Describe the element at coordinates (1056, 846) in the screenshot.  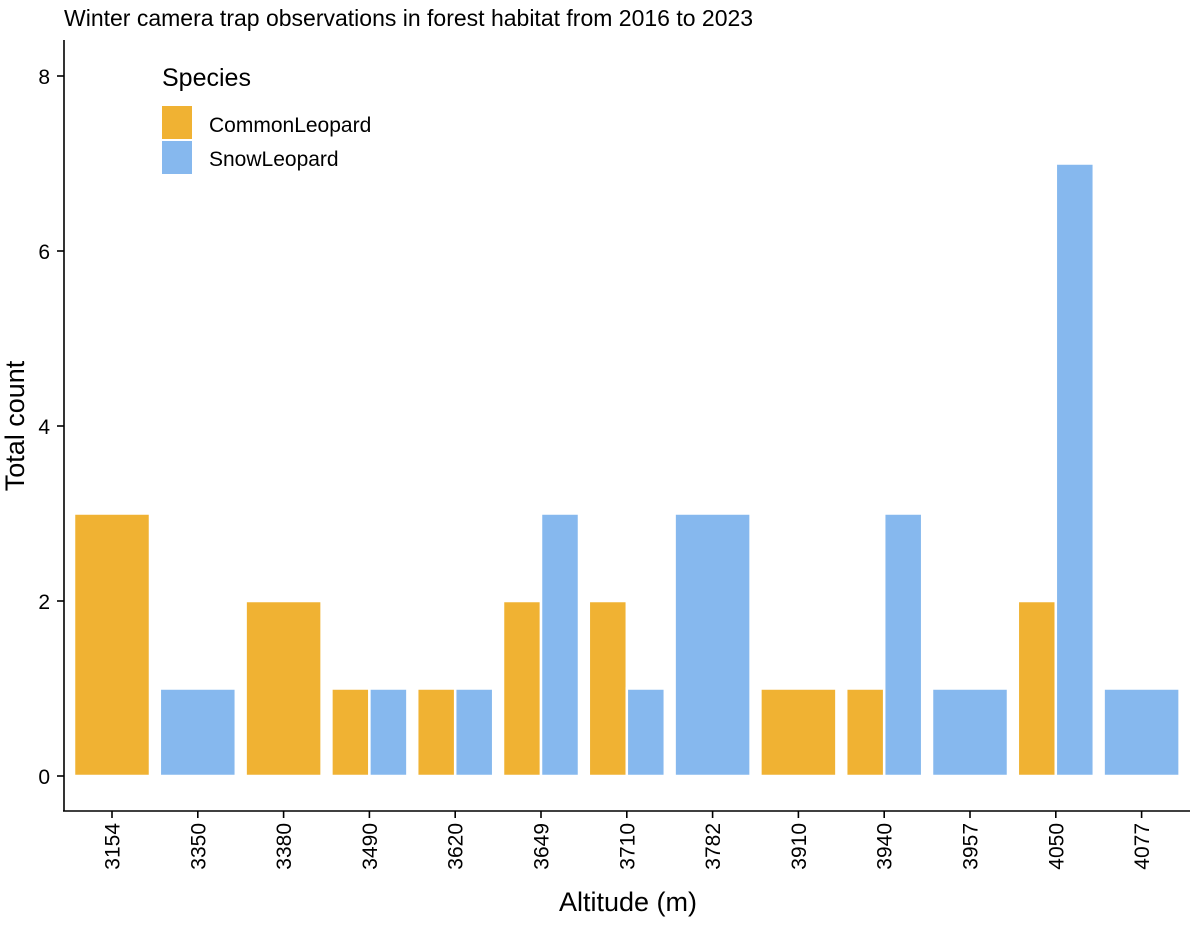
I see `x-tick-label: 4050` at that location.